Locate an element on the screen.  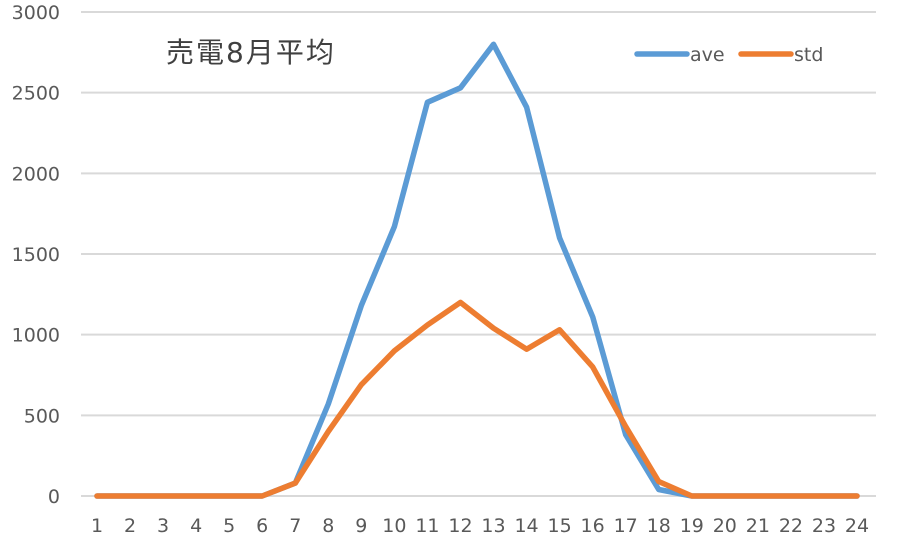
x-tick-label: 2 is located at coordinates (130, 526).